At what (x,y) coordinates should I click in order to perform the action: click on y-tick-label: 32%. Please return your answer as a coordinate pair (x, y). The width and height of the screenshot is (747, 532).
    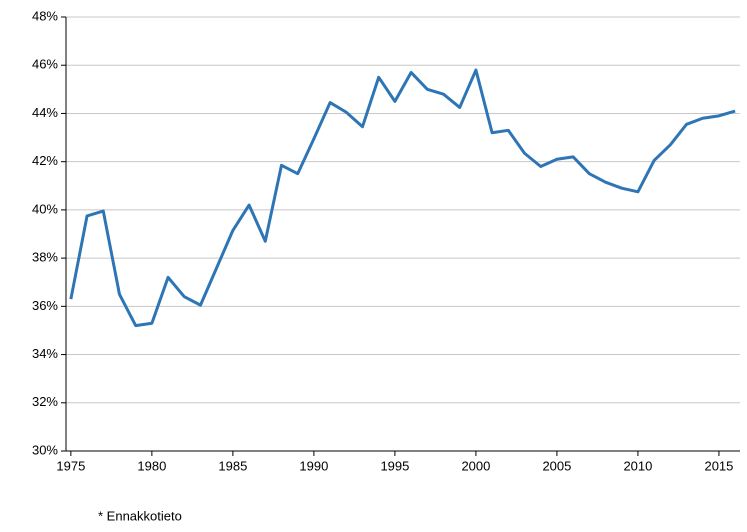
    Looking at the image, I should click on (45, 401).